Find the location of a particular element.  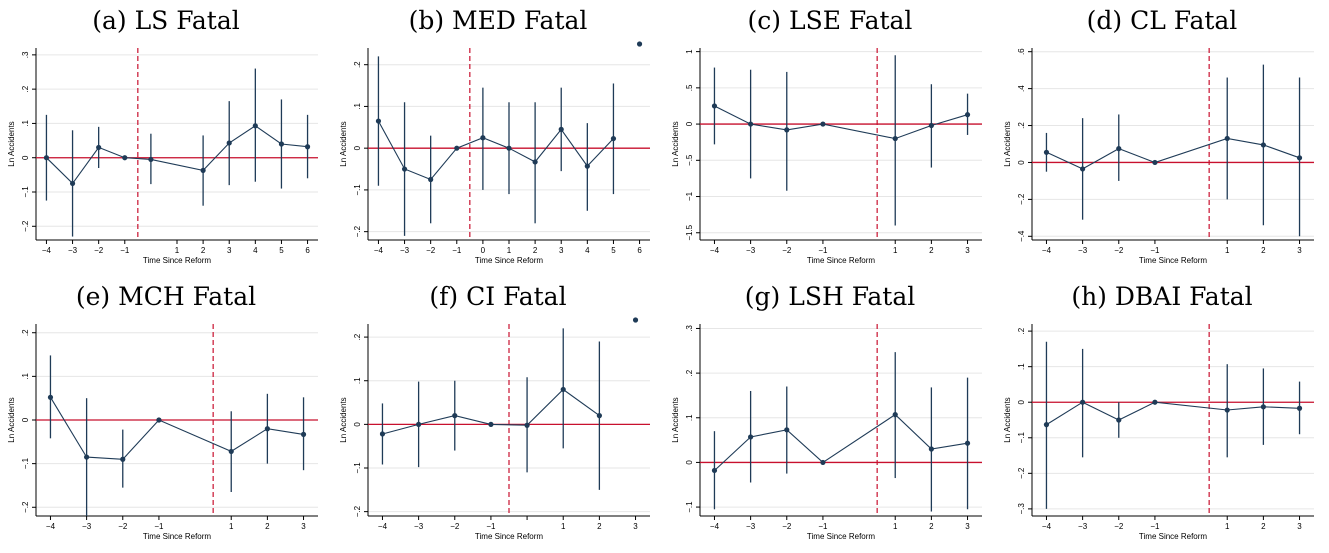

chart-title: (e) MCH Fatal is located at coordinates (166, 296).